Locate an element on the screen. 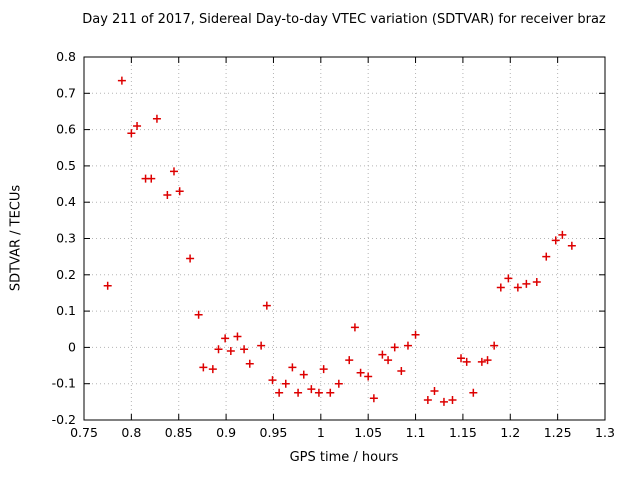 The height and width of the screenshot is (480, 640). x-axis-label: GPS time / hours is located at coordinates (344, 457).